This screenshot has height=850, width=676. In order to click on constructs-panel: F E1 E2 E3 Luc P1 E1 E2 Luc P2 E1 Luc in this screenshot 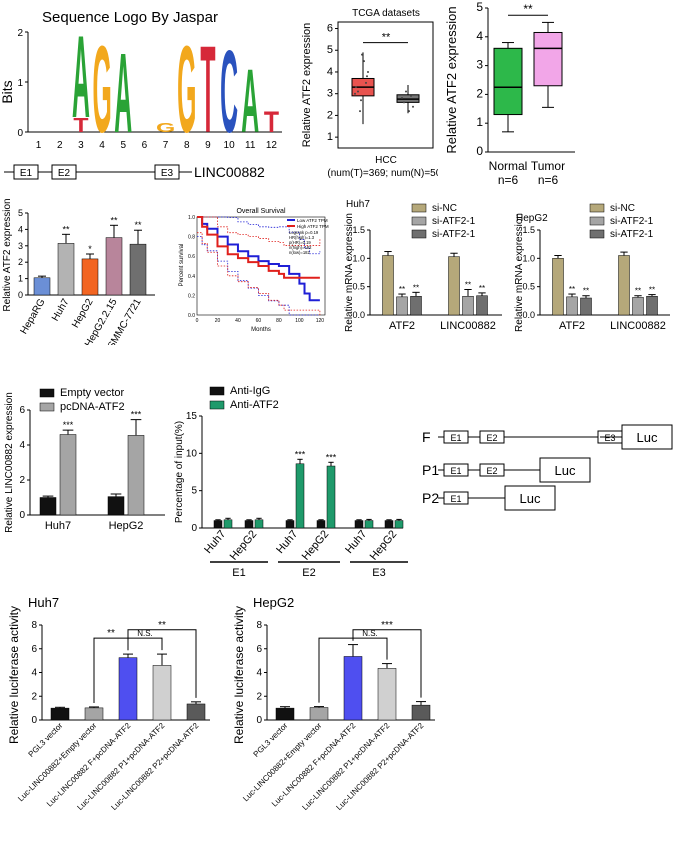, I will do `click(547, 467)`.